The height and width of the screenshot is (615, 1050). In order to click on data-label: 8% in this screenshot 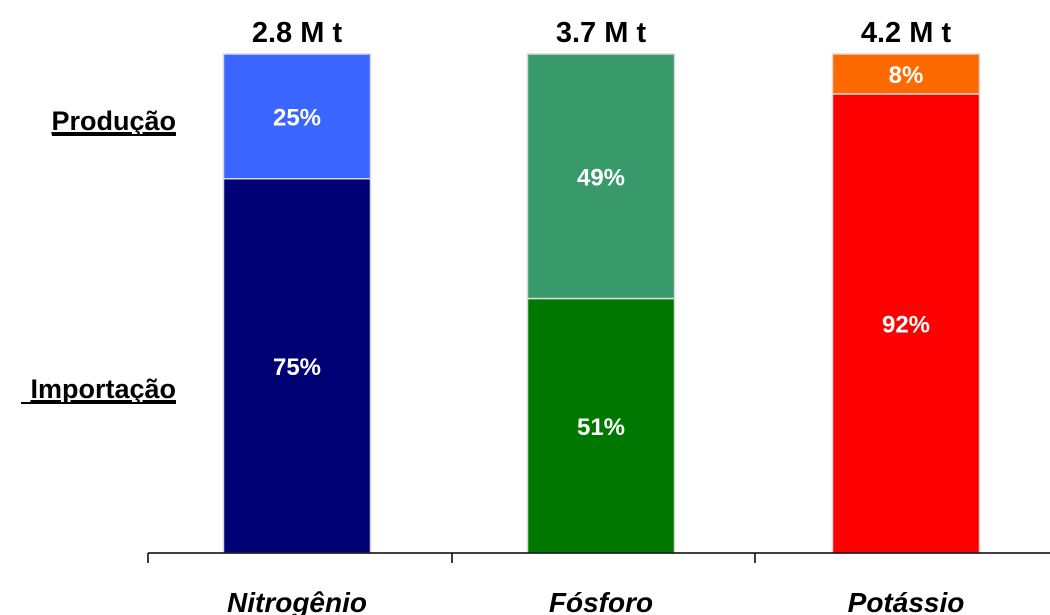, I will do `click(906, 75)`.